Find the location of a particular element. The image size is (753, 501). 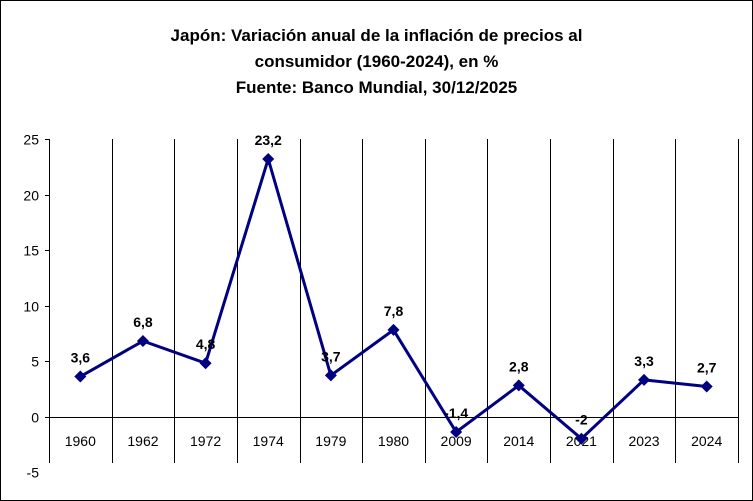

y-tick-label: 10 is located at coordinates (31, 307).